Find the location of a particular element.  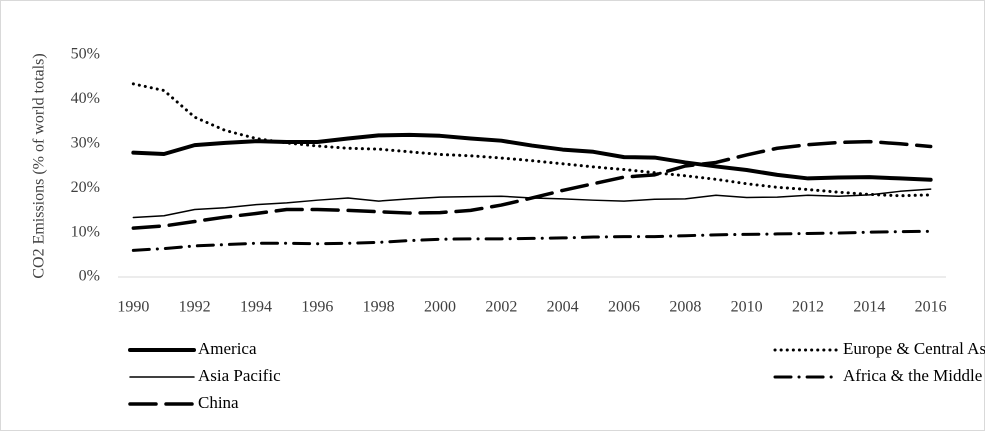

legend-label: America is located at coordinates (227, 348).